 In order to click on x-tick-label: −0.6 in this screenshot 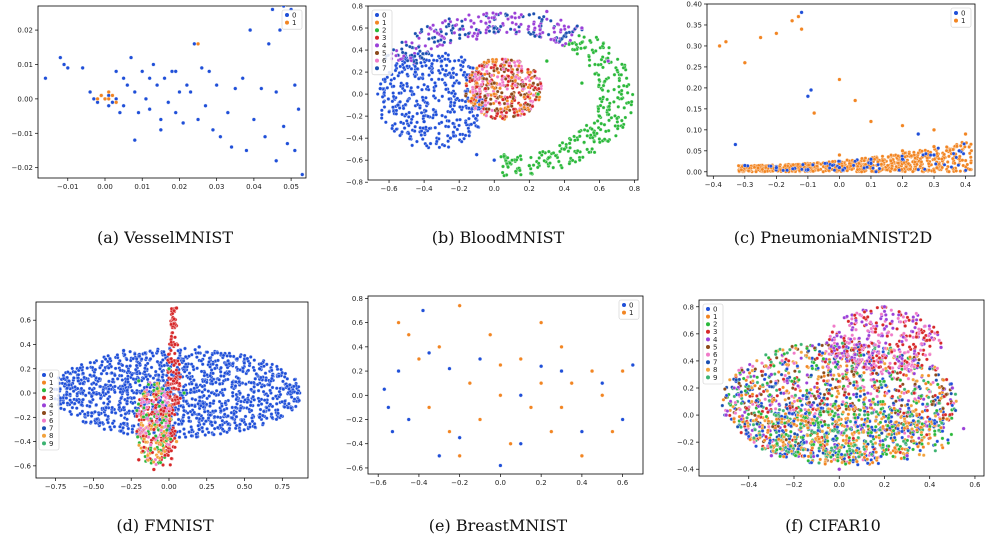, I will do `click(390, 189)`.